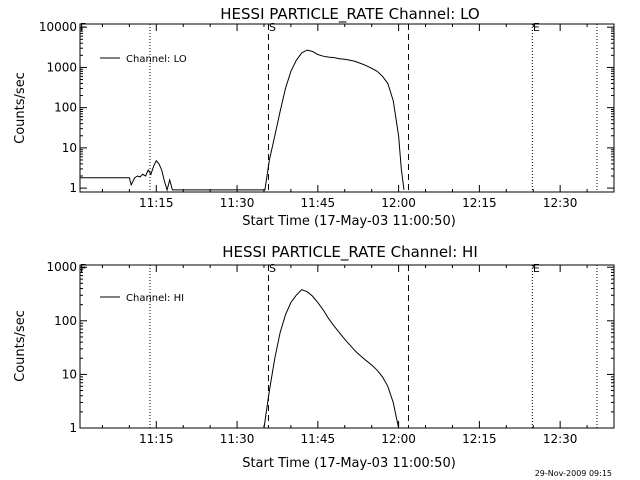 The image size is (640, 480). I want to click on chart-title-hi: HESSI PARTICLE_RATE Channel: HI, so click(350, 252).